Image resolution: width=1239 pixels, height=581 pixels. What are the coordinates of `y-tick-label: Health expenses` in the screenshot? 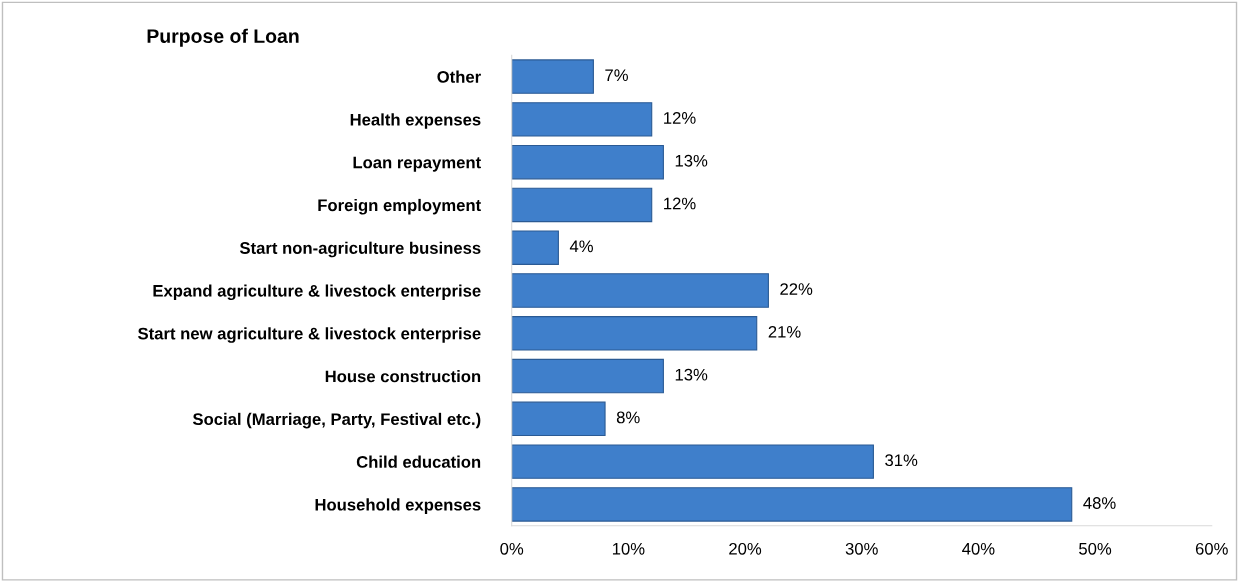 It's located at (415, 121).